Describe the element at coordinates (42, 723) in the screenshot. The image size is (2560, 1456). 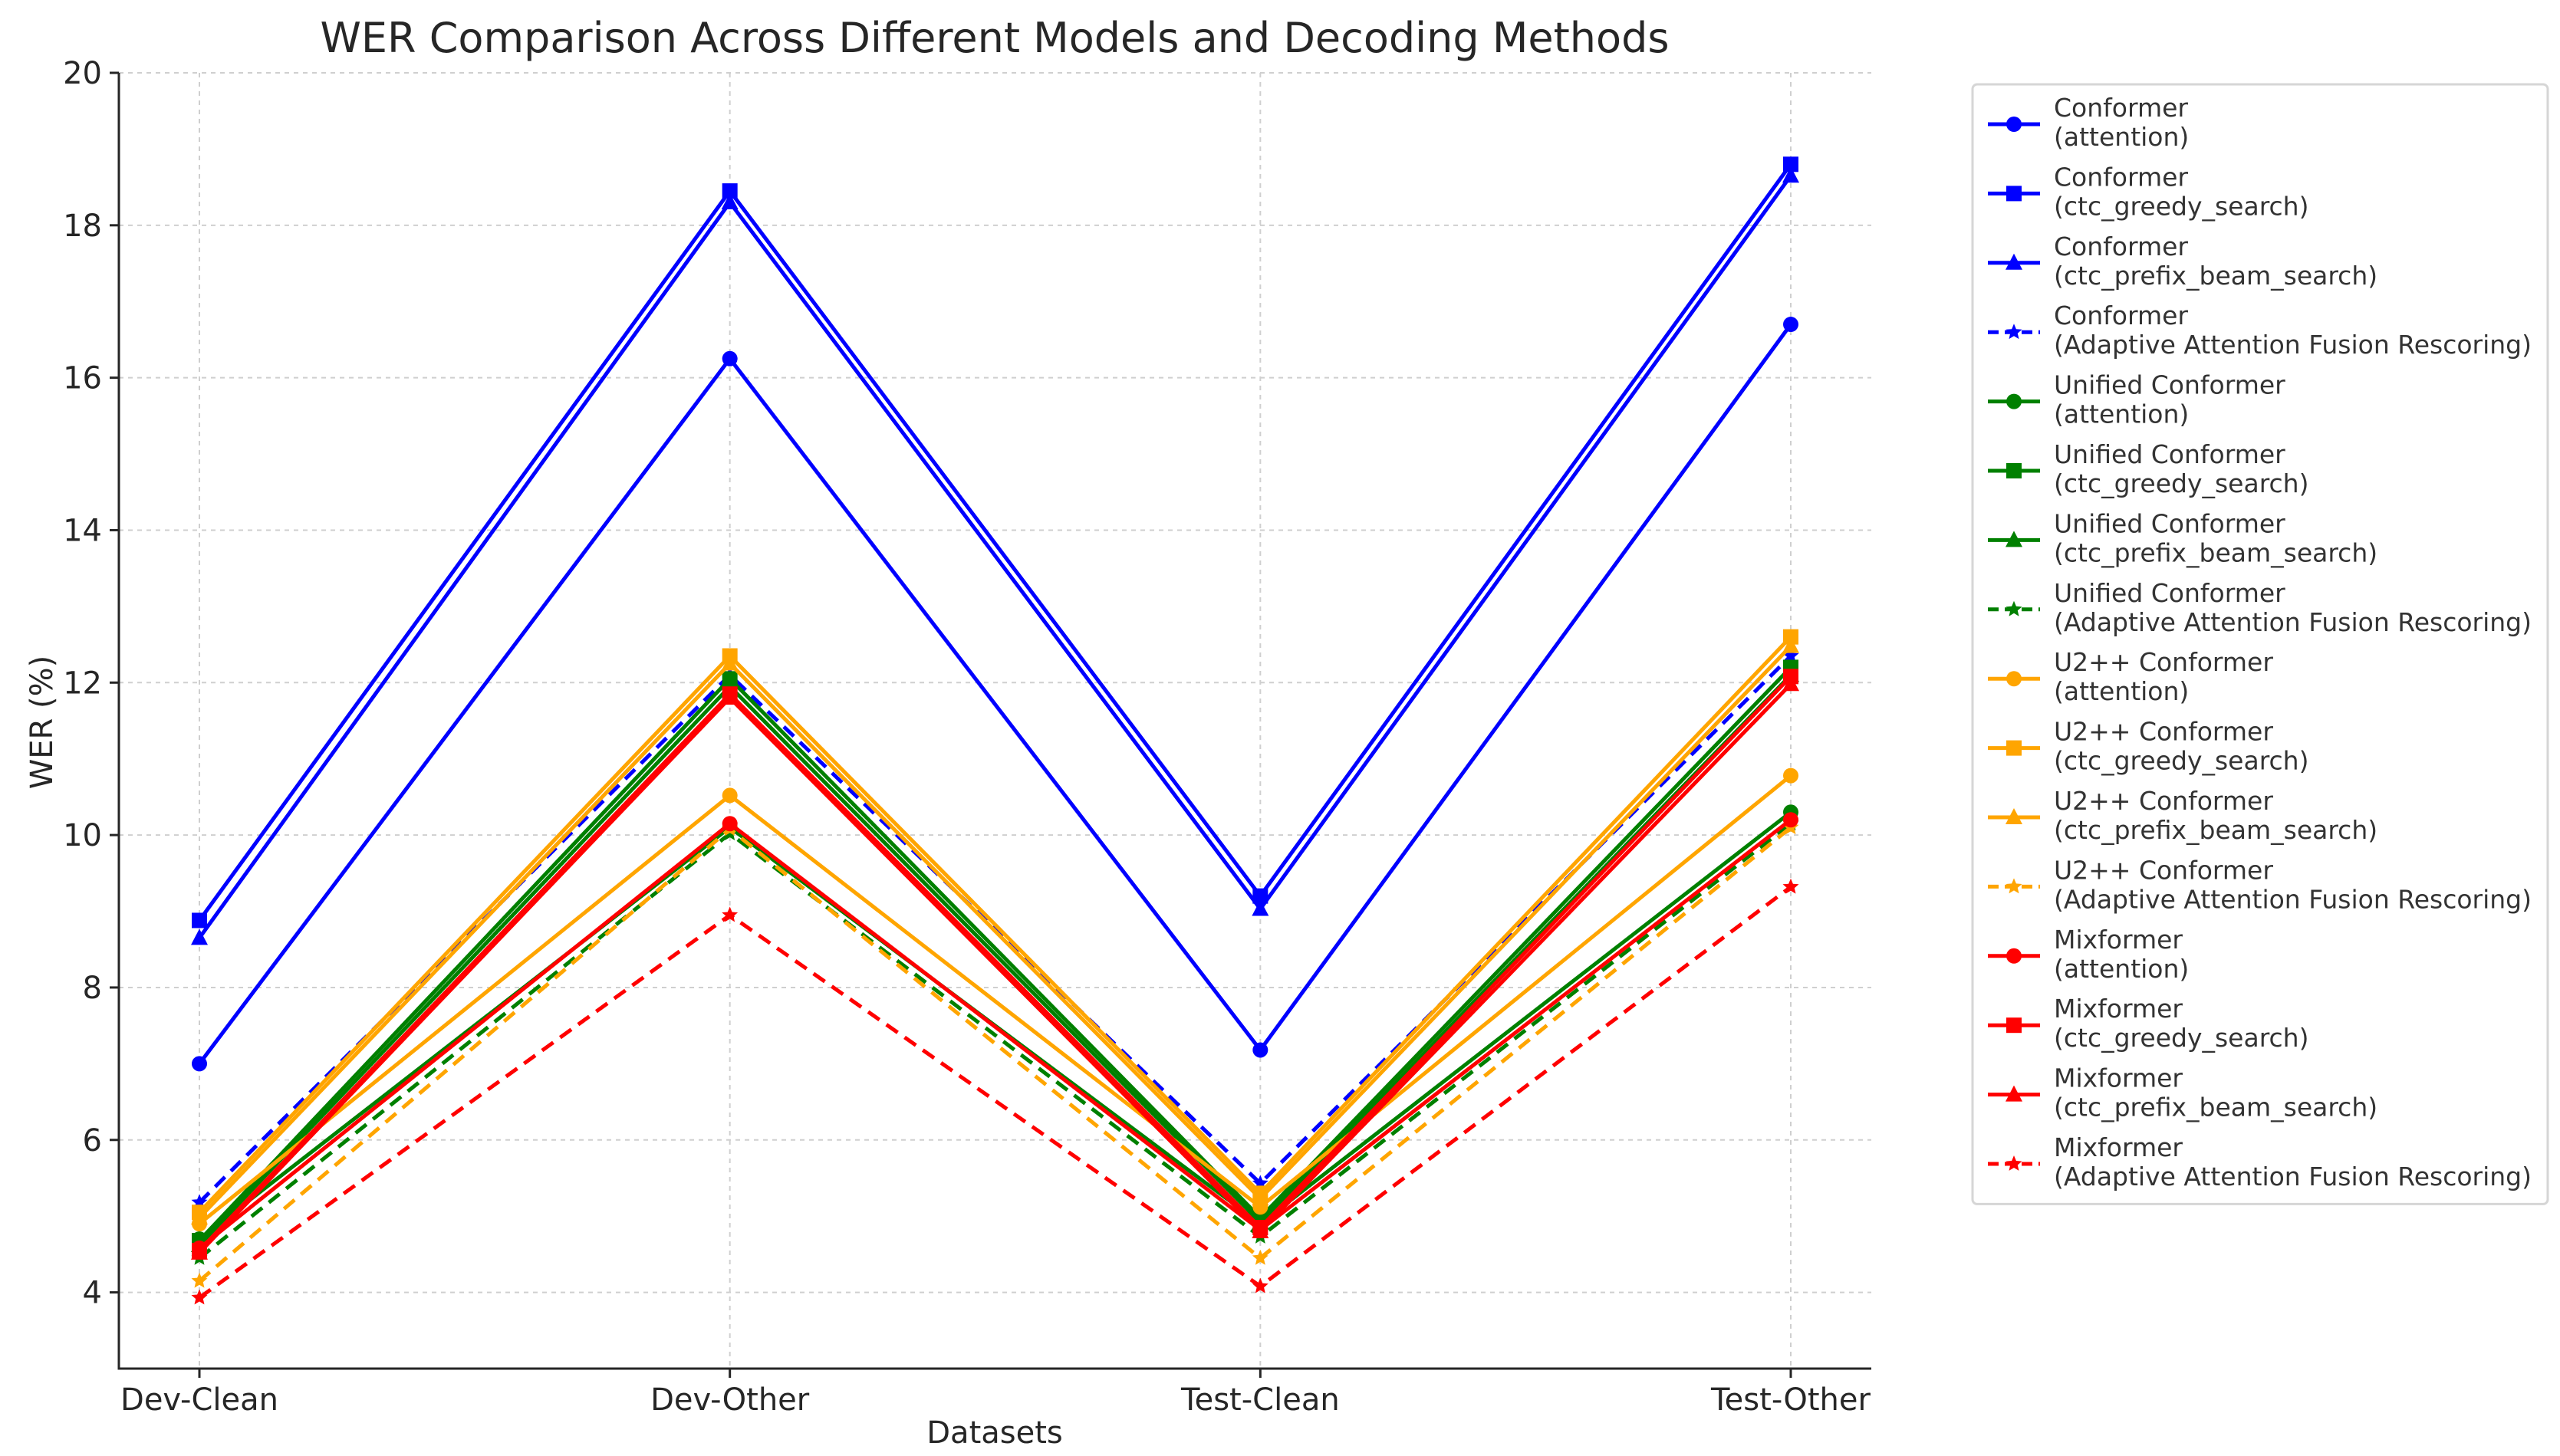
I see `y-axis-label: WER (%)` at that location.